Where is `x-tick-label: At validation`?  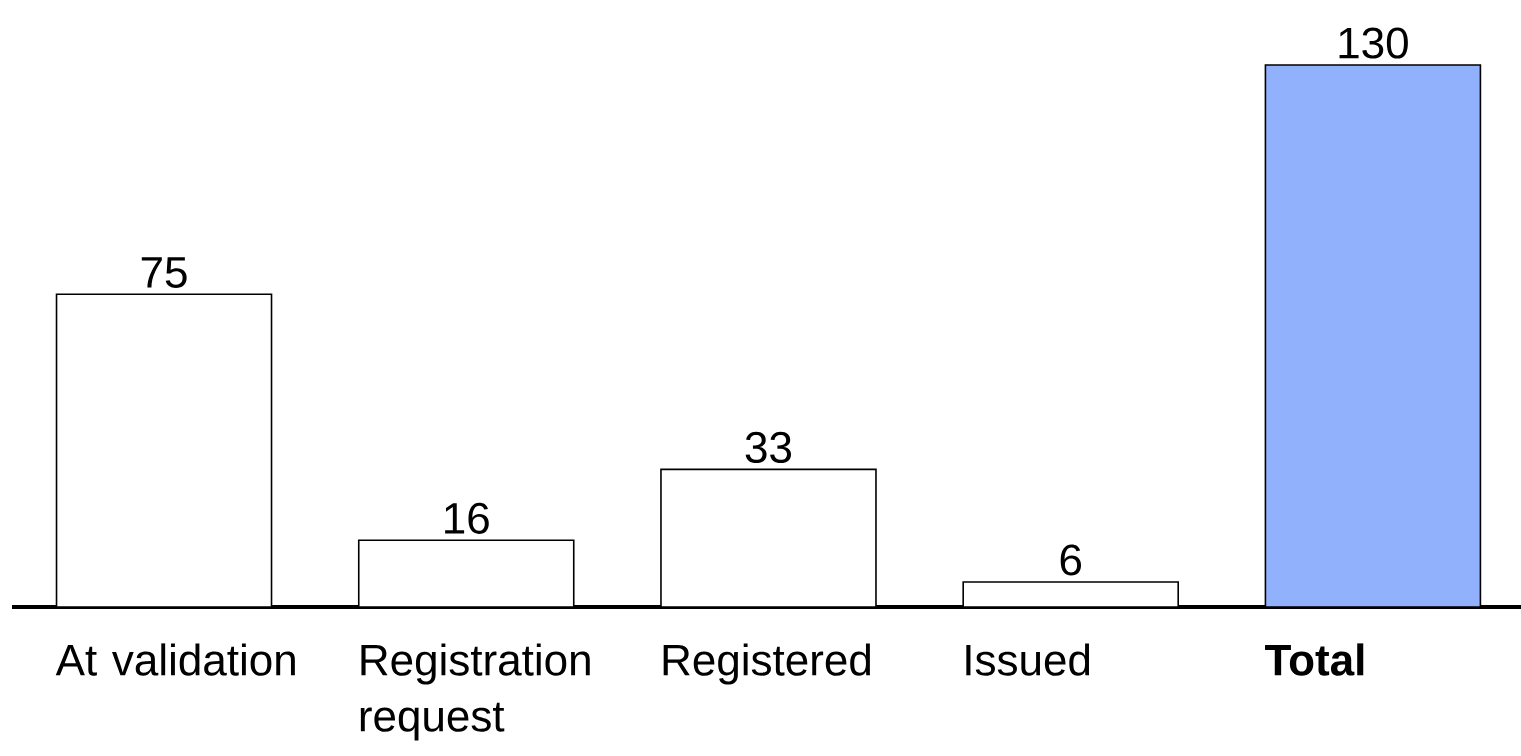
x-tick-label: At validation is located at coordinates (175, 659).